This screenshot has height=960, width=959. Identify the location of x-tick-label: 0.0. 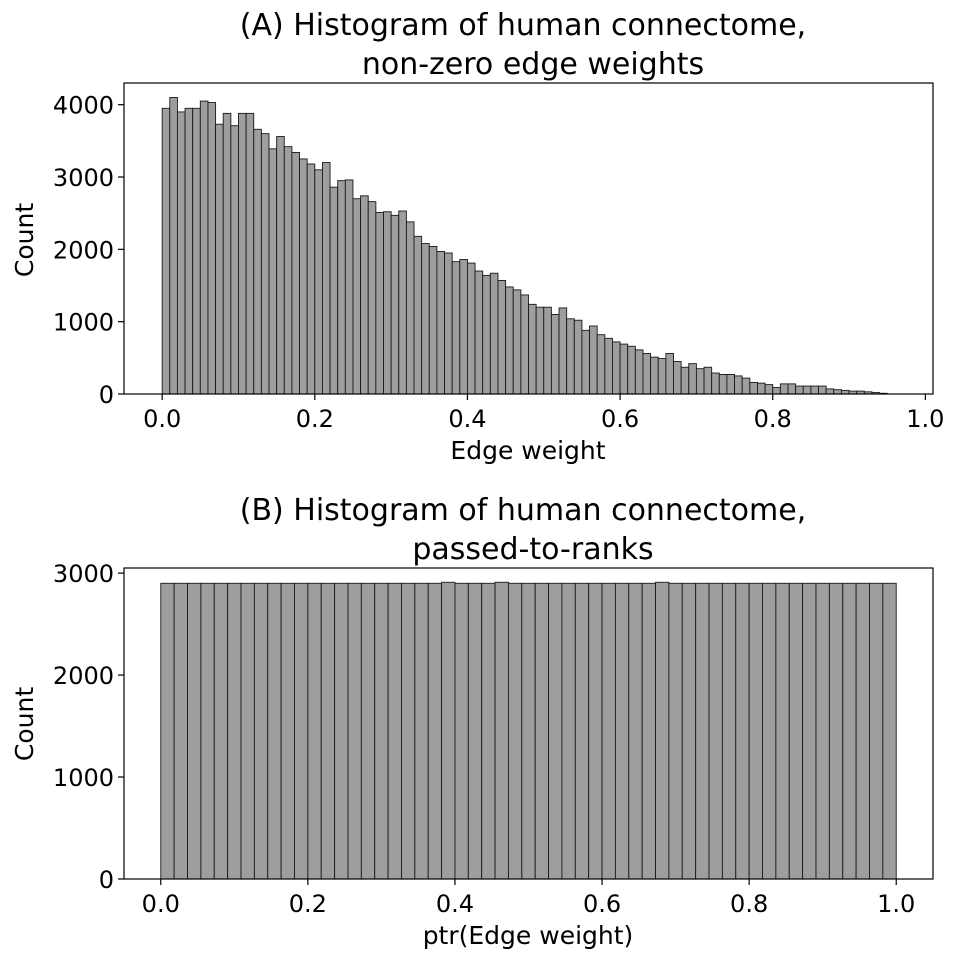
(161, 904).